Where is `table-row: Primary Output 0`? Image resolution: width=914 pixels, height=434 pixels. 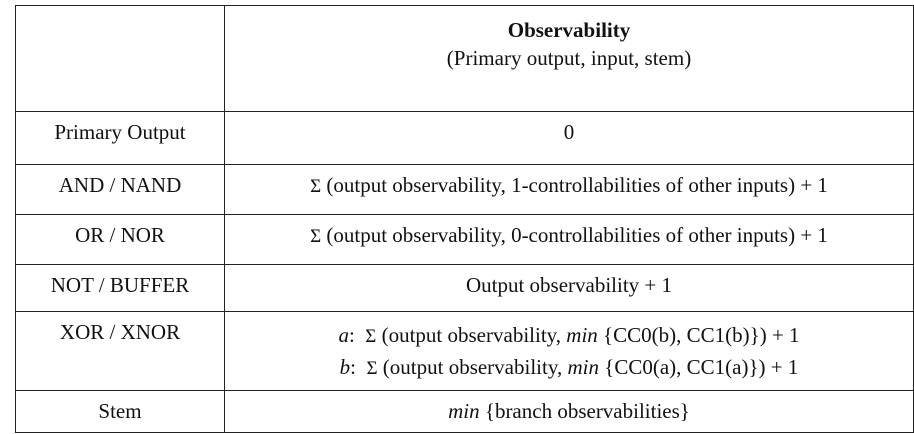
table-row: Primary Output 0 is located at coordinates (464, 138).